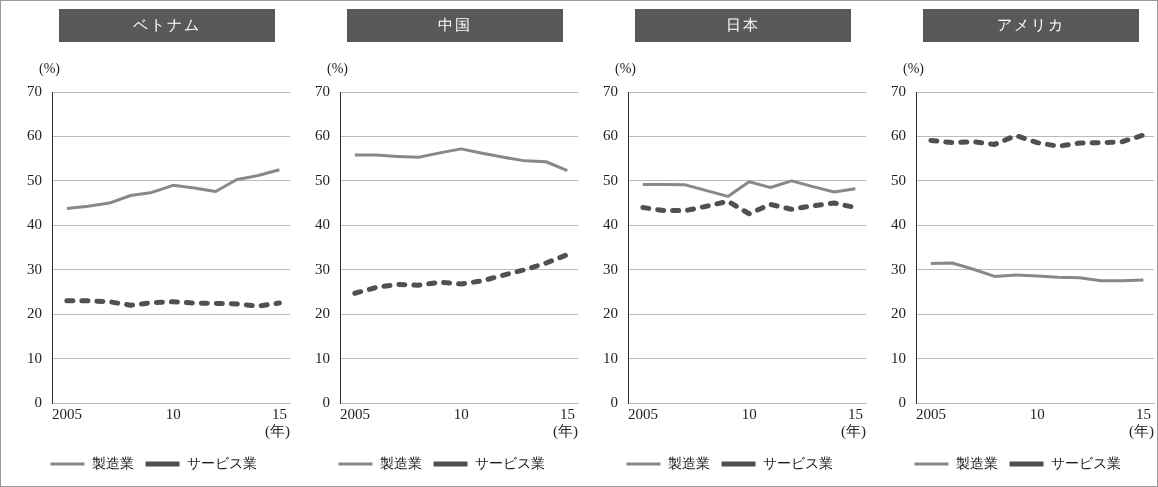 The width and height of the screenshot is (1158, 487). What do you see at coordinates (1031, 25) in the screenshot?
I see `chart-title: アメリカ` at bounding box center [1031, 25].